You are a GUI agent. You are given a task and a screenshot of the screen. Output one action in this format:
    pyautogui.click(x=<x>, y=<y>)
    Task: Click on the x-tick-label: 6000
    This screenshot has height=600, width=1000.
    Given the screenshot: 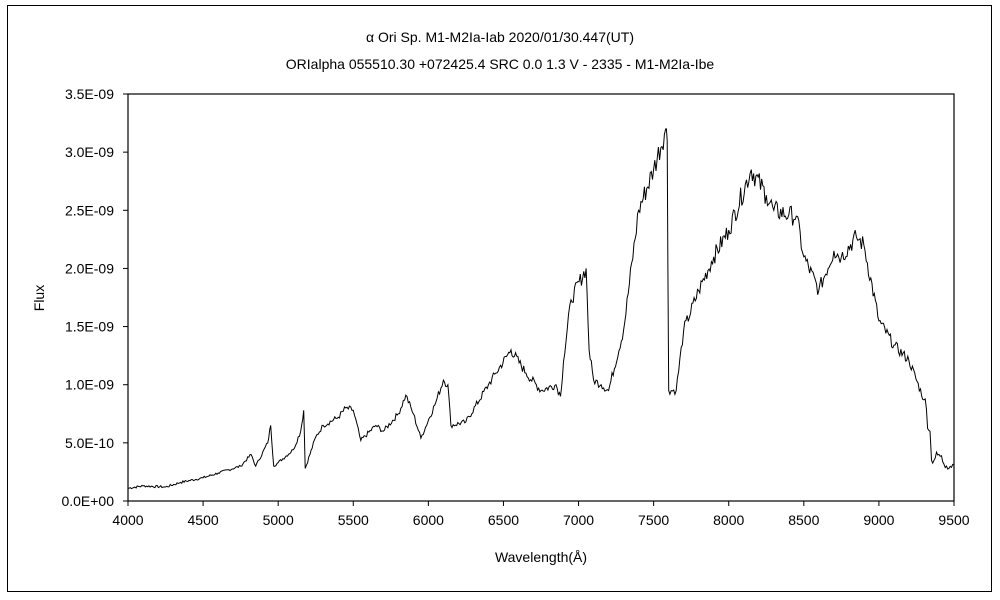 What is the action you would take?
    pyautogui.click(x=428, y=520)
    